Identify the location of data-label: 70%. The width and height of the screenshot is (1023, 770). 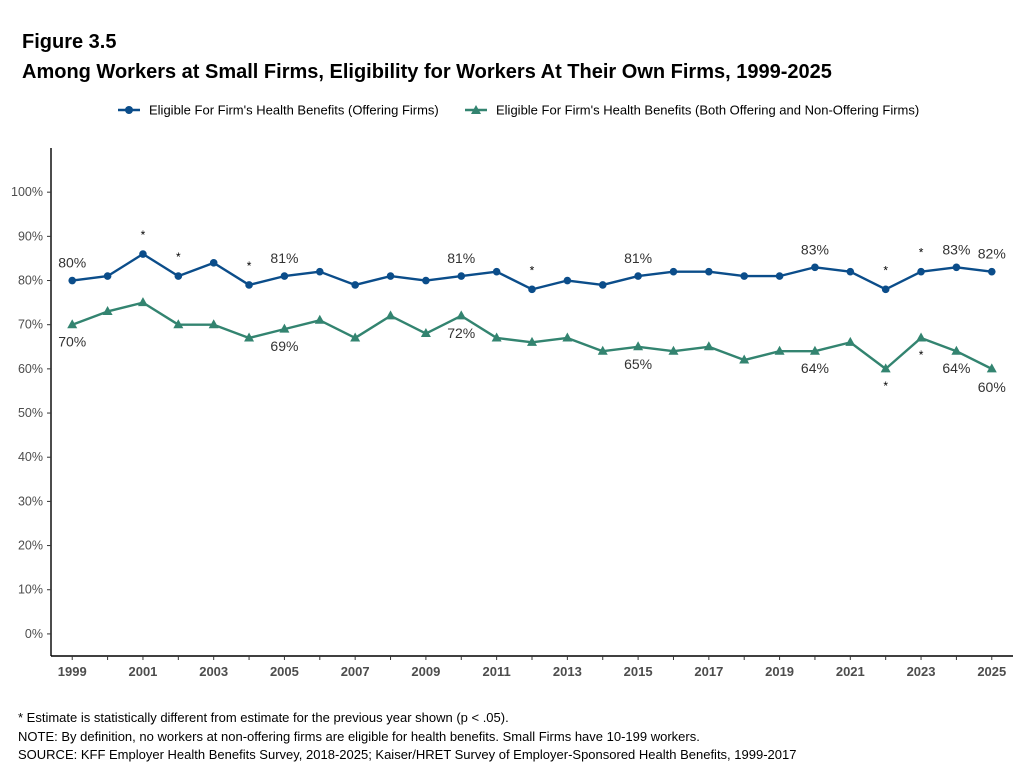
(72, 342).